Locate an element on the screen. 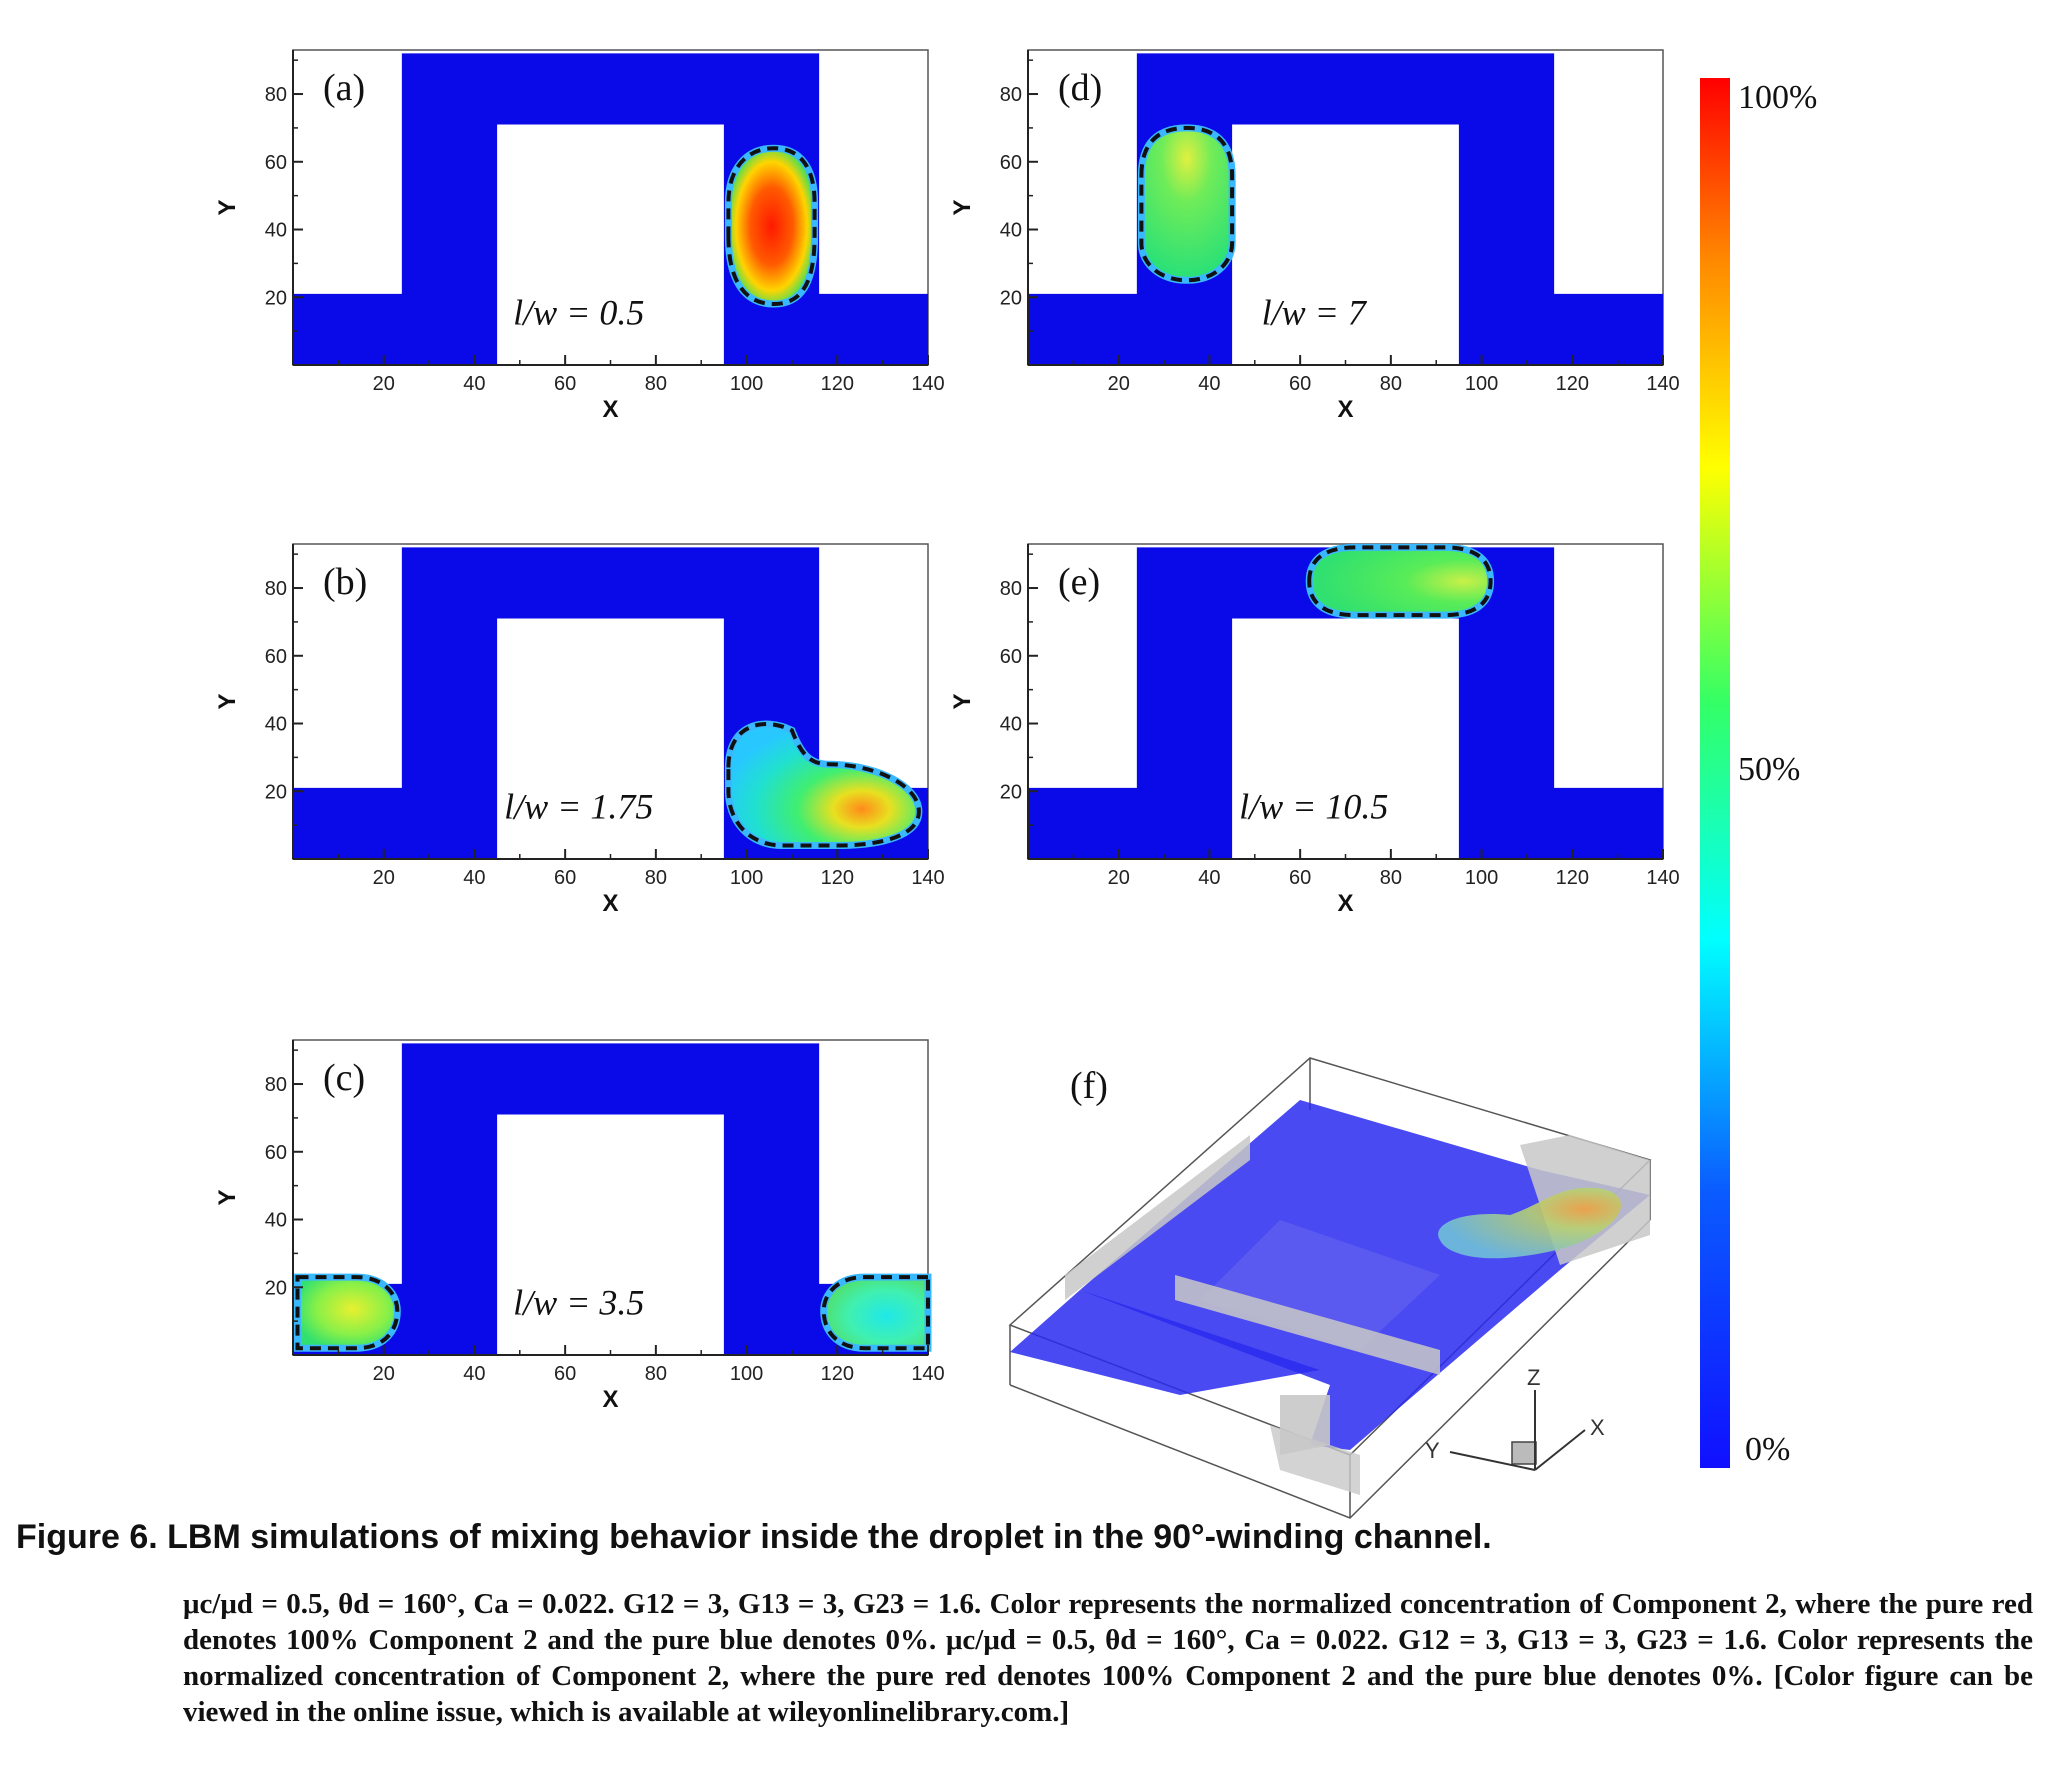 This screenshot has height=1775, width=2065. axis-triad-cube is located at coordinates (1524, 1453).